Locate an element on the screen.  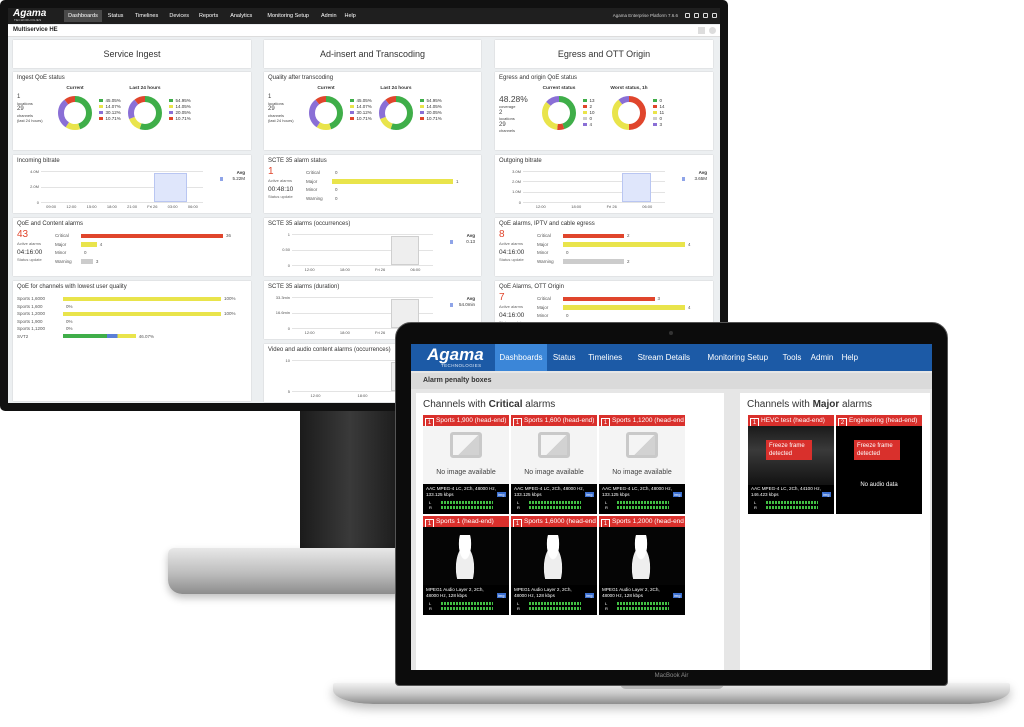
stat-text: 1 is located at coordinates (19, 97).